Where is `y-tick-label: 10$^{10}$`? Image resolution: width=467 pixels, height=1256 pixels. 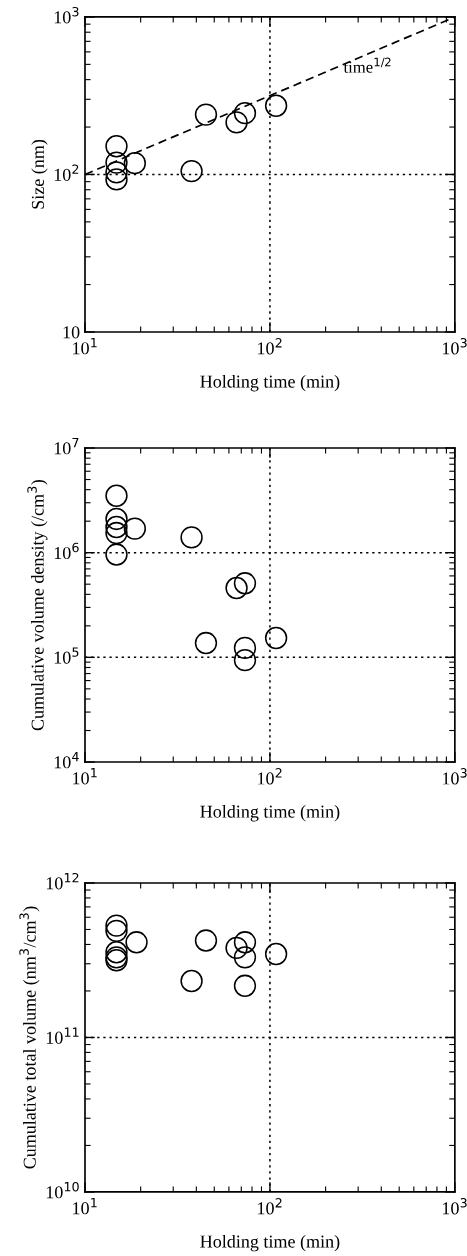 y-tick-label: 10$^{10}$ is located at coordinates (62, 1190).